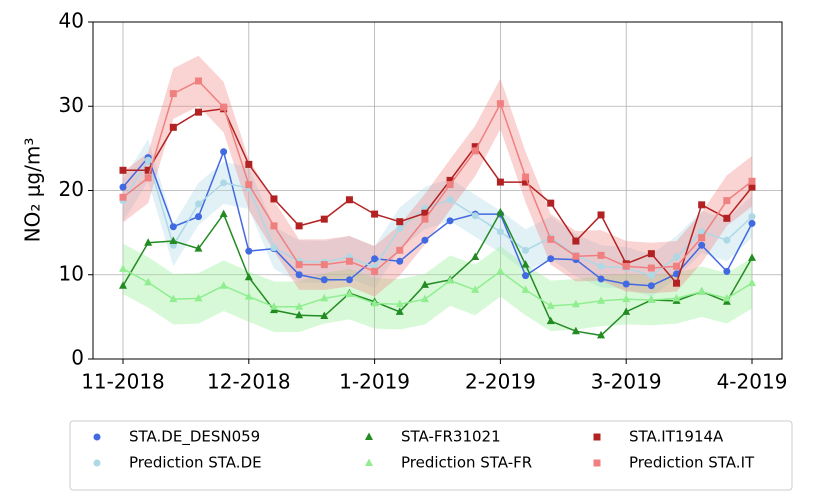 Image resolution: width=830 pixels, height=502 pixels. What do you see at coordinates (500, 382) in the screenshot?
I see `x-tick-label: 2-2019` at bounding box center [500, 382].